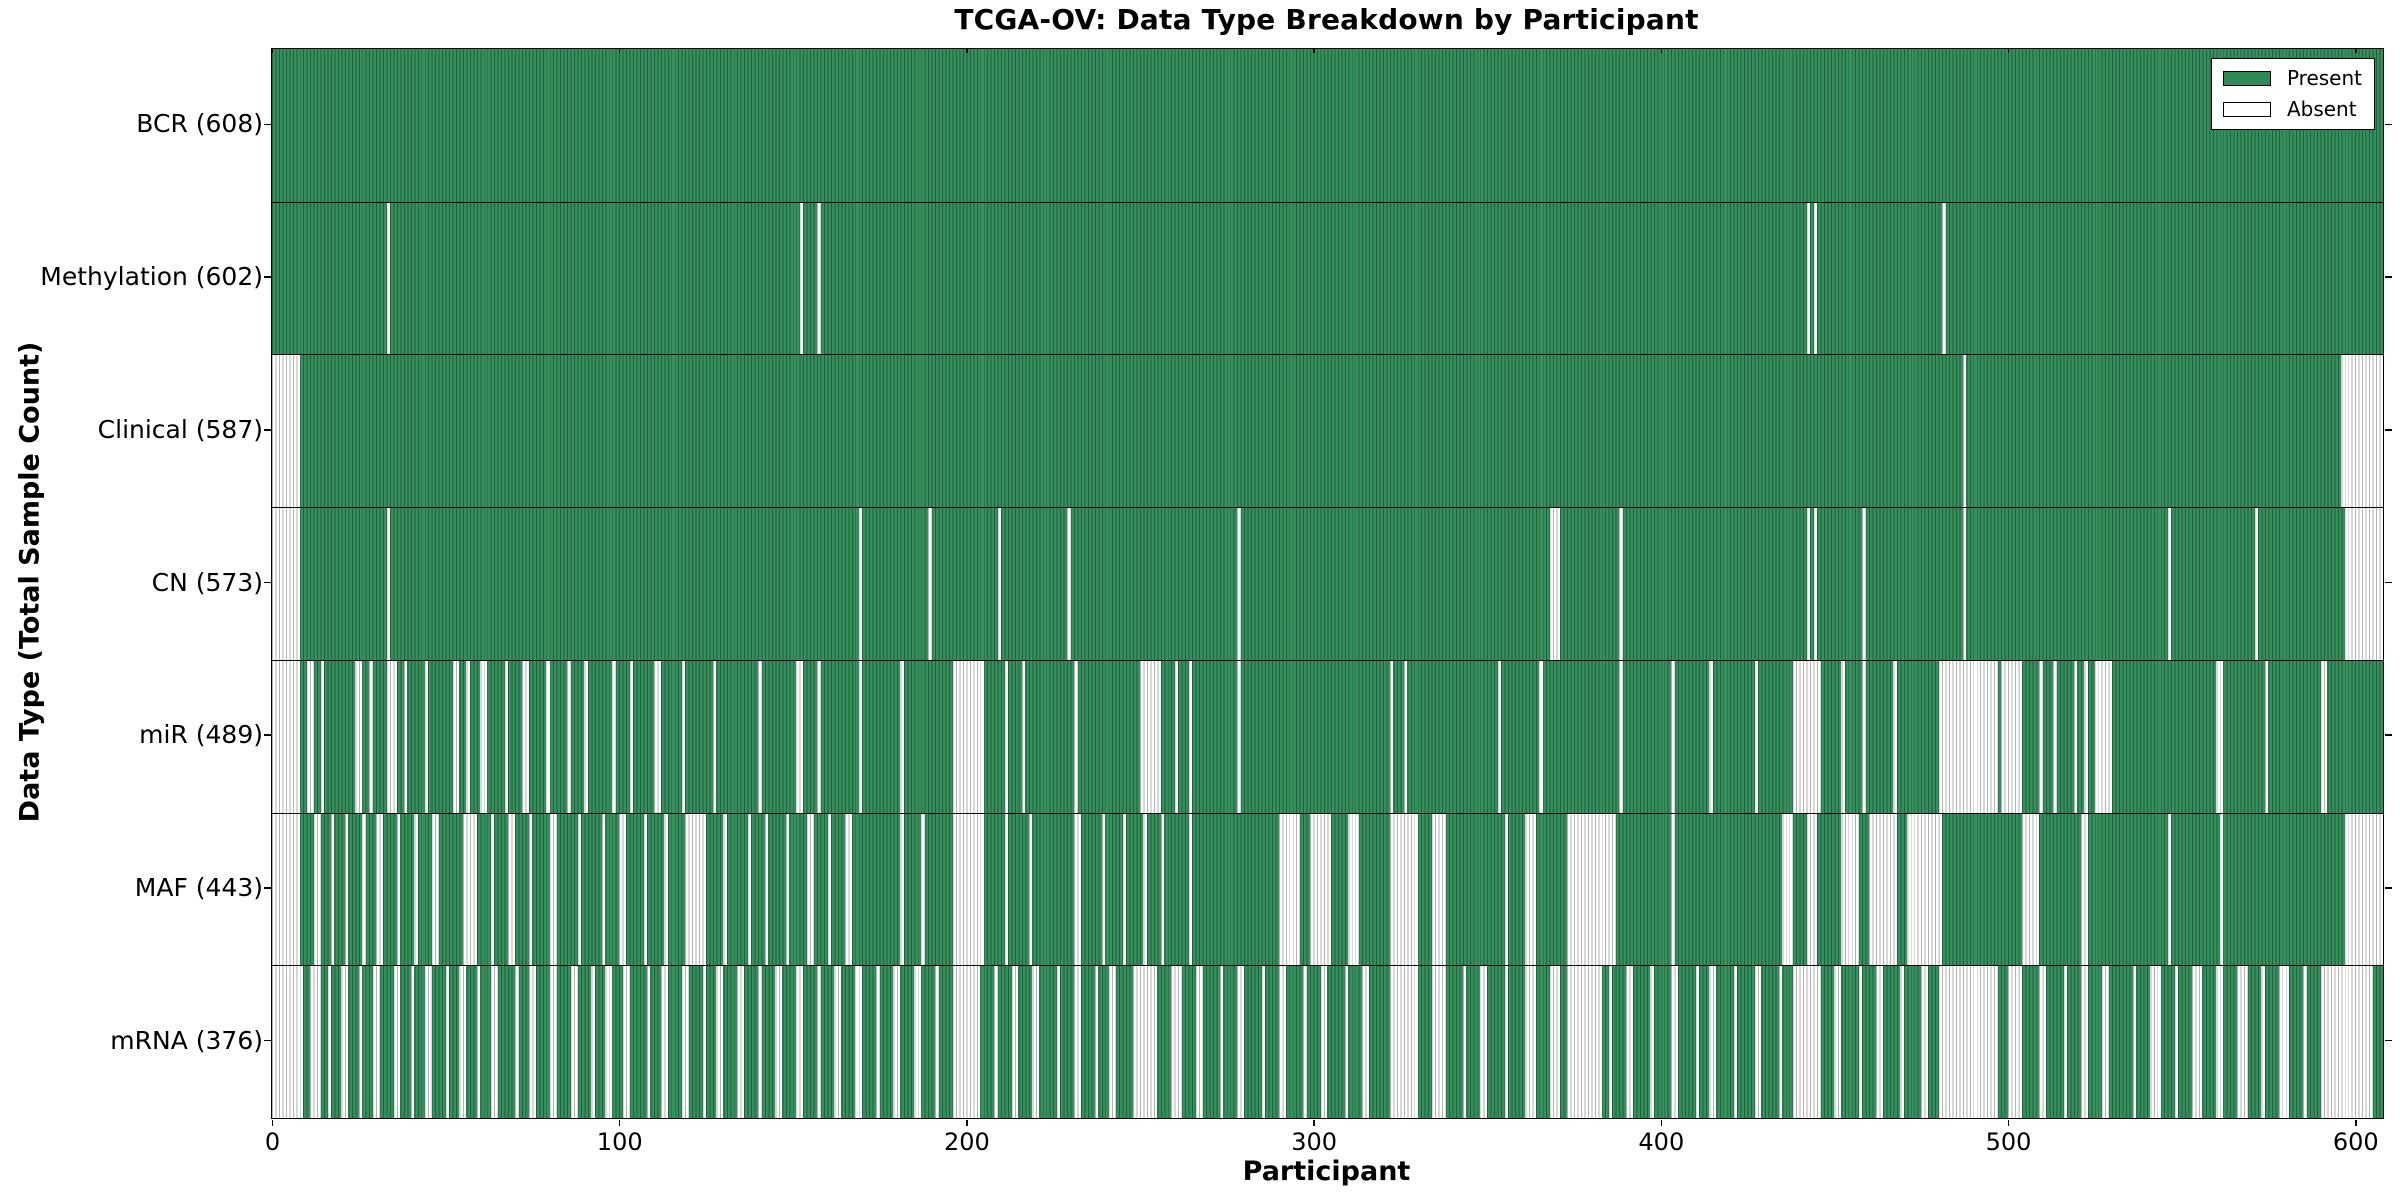 The width and height of the screenshot is (2400, 1200). Describe the element at coordinates (267, 1040) in the screenshot. I see `y-tick-left` at that location.